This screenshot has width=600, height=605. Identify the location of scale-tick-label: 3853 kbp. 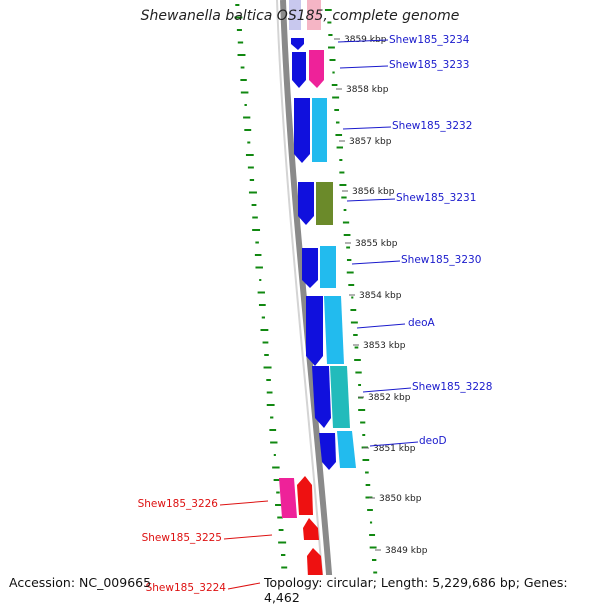
(384, 346).